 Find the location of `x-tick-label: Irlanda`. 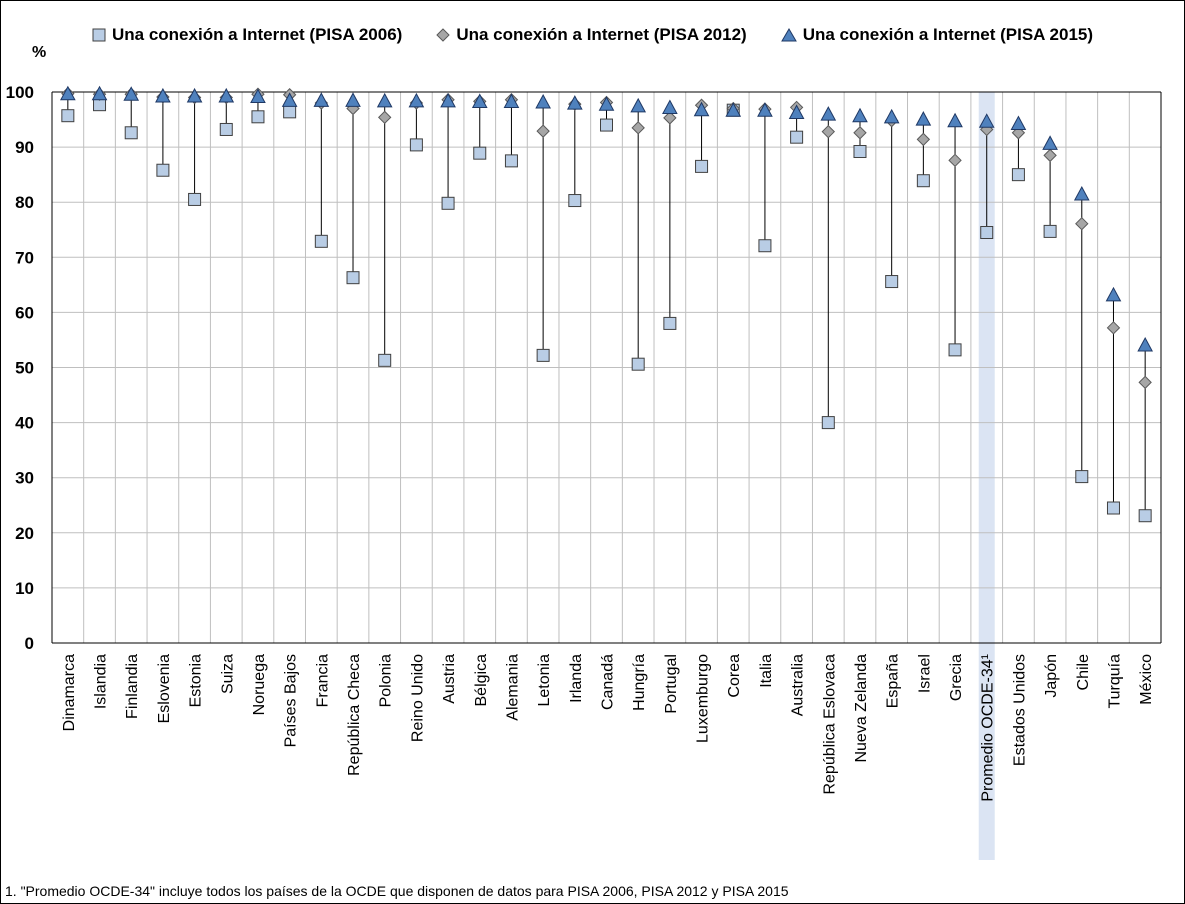

x-tick-label: Irlanda is located at coordinates (576, 678).